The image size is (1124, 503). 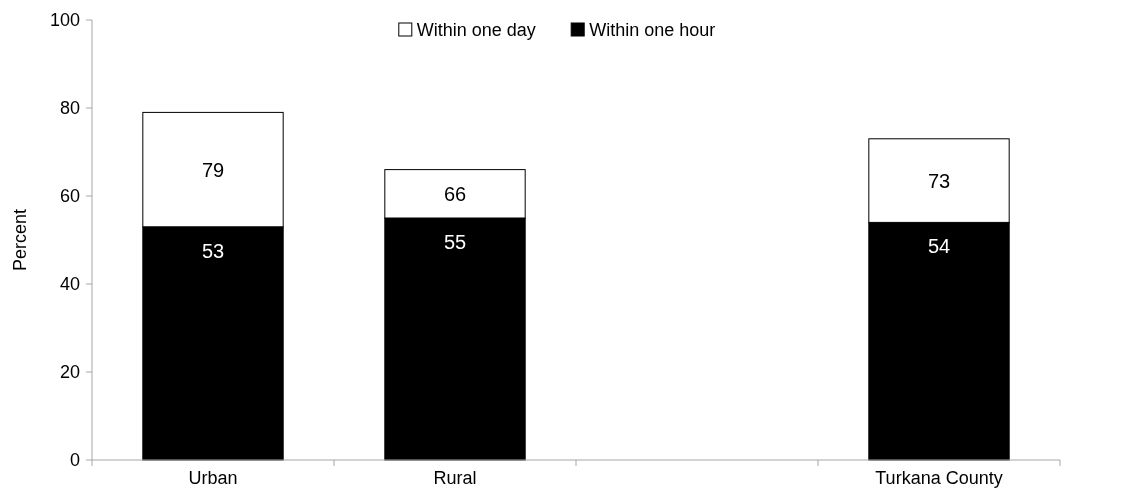 I want to click on total-label: 66, so click(x=455, y=193).